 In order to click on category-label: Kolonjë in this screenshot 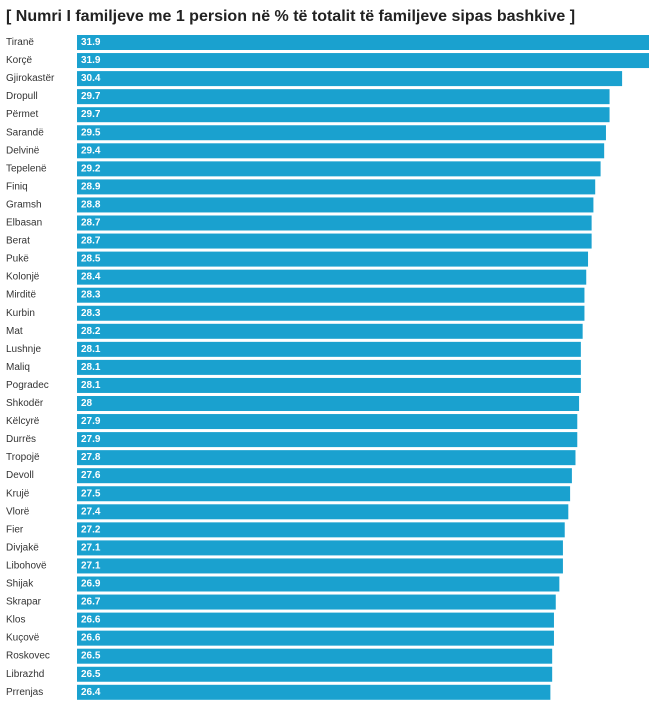, I will do `click(23, 277)`.